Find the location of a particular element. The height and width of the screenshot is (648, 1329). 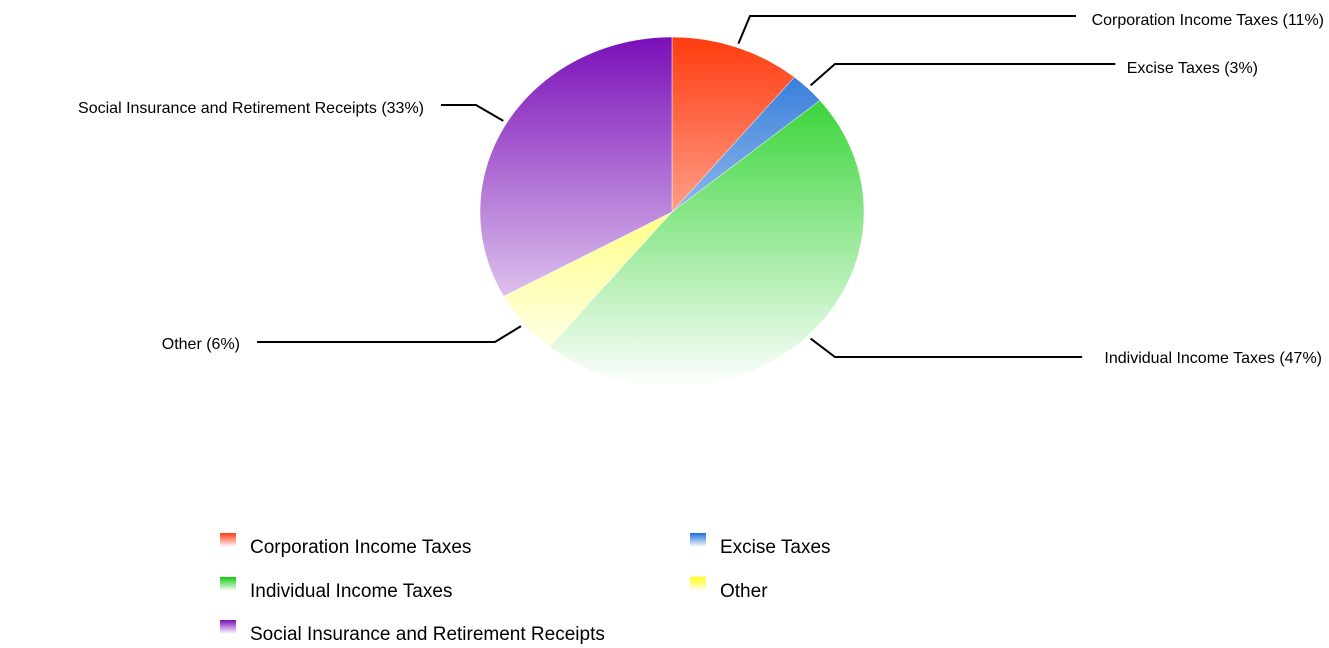

legend-swatch-excise-taxes is located at coordinates (698, 540).